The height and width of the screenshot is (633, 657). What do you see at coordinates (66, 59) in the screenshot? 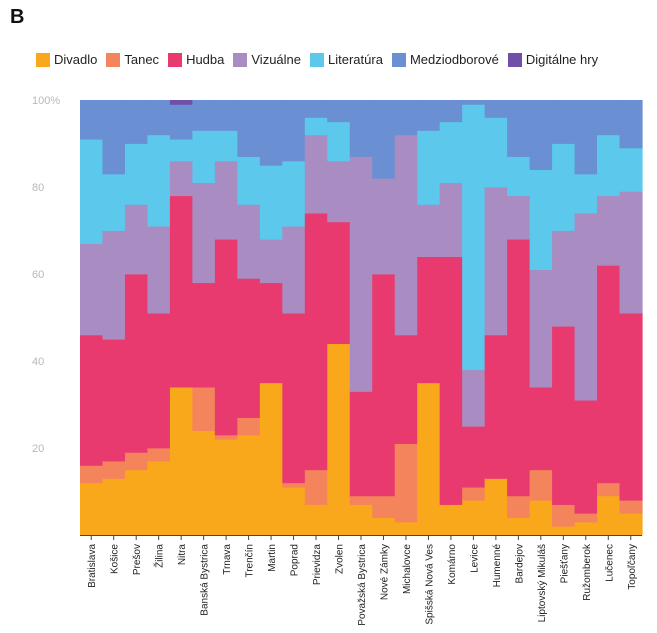
I see `legend-item: Divadlo` at bounding box center [66, 59].